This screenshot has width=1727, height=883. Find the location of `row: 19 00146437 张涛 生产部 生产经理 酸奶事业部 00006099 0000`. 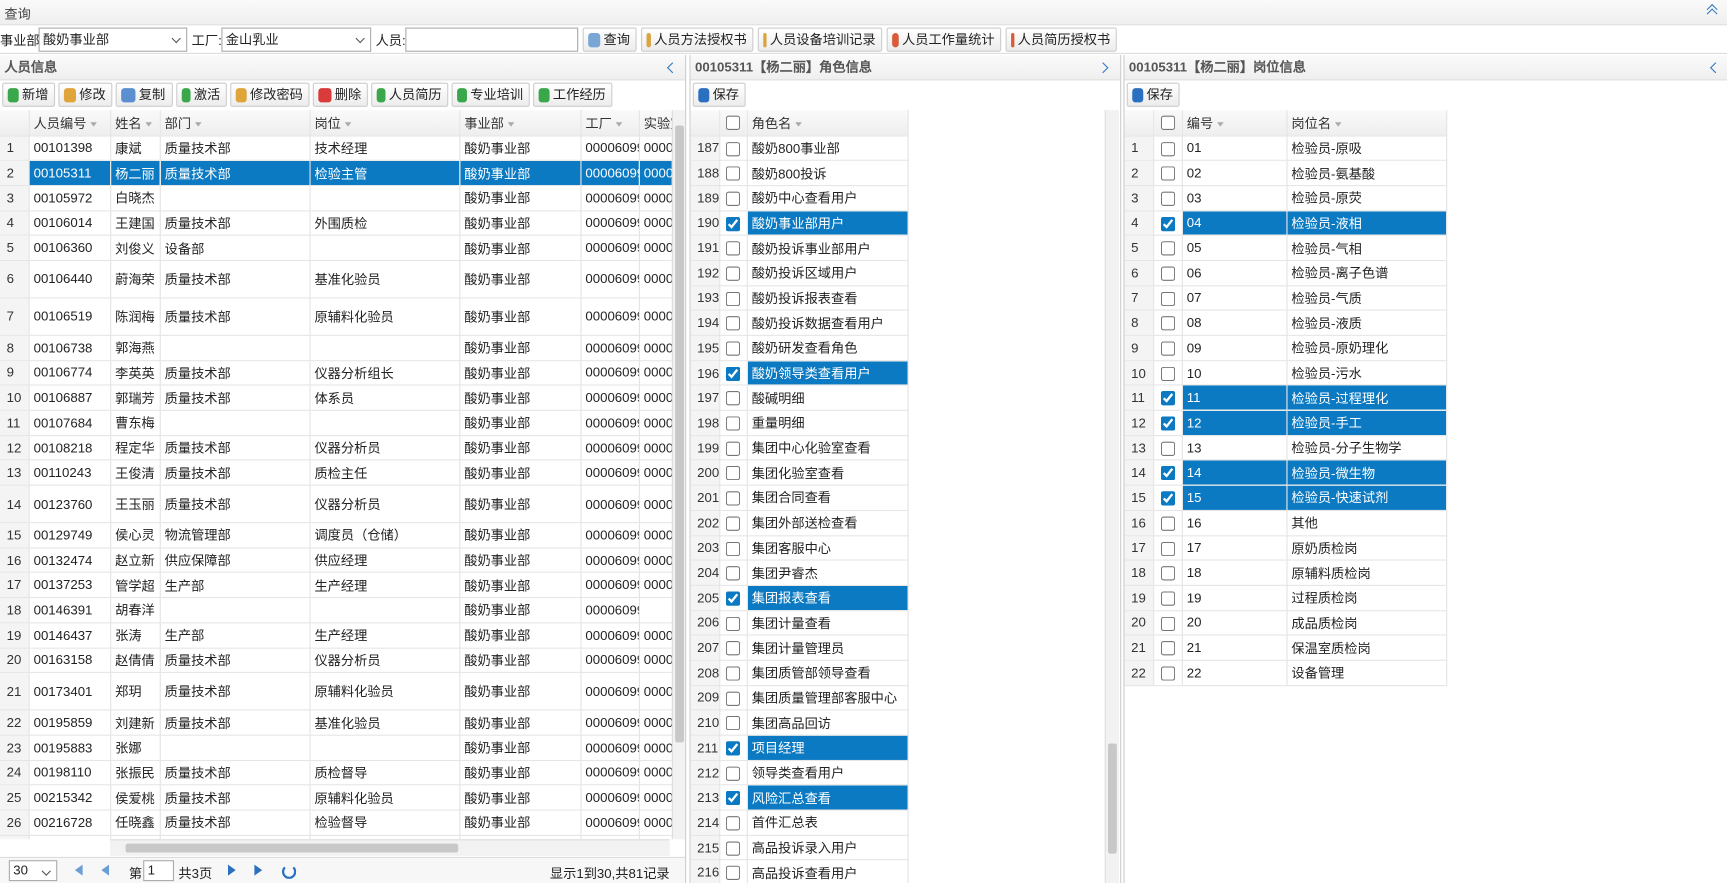

row: 19 00146437 张涛 生产部 生产经理 酸奶事业部 00006099 0000 is located at coordinates (336, 635).